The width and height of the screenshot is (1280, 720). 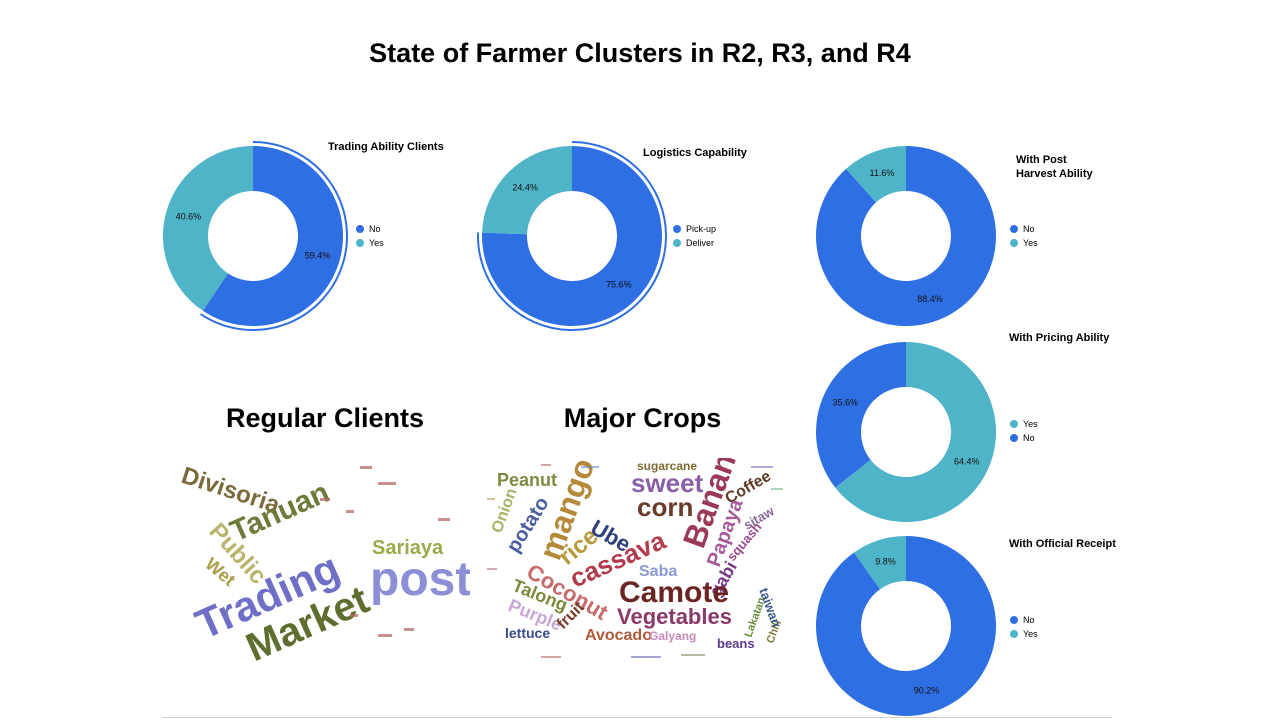 I want to click on legend-trading-ability: No Yes, so click(x=370, y=236).